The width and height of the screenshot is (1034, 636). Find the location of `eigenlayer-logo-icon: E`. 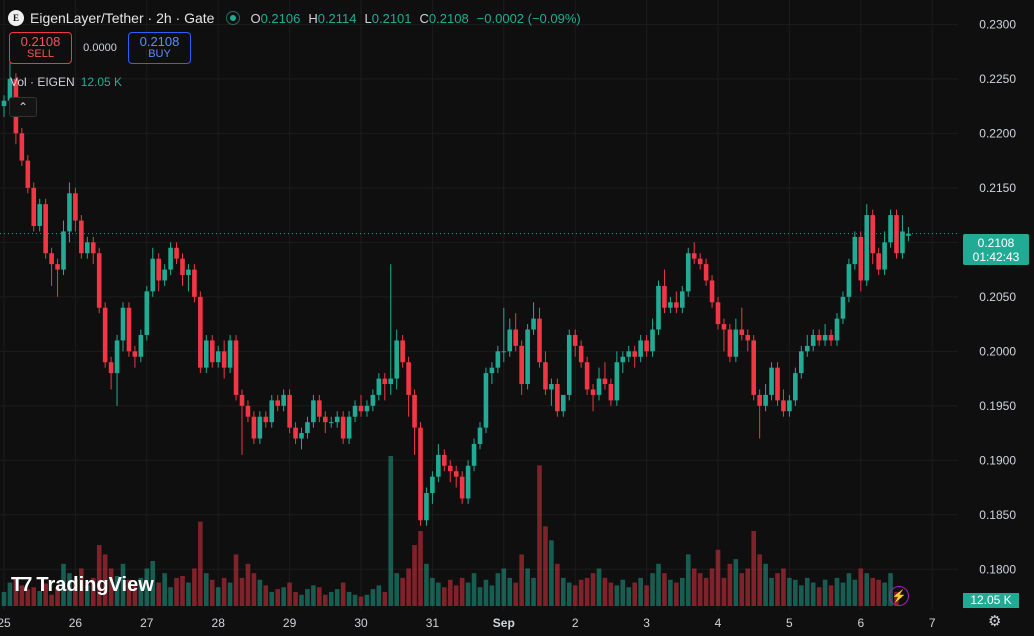

eigenlayer-logo-icon: E is located at coordinates (16, 18).